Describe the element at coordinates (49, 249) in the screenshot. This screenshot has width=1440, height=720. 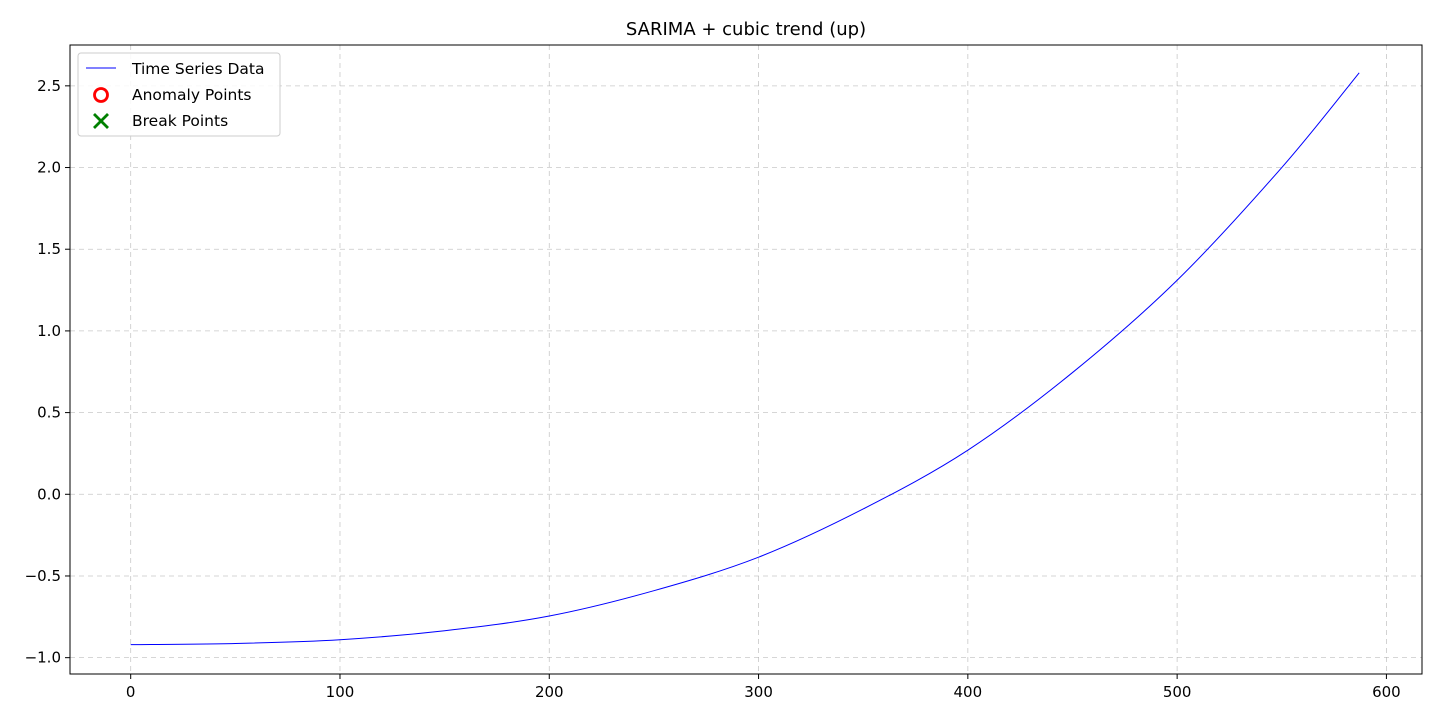
I see `y-tick-label: 1.5` at that location.